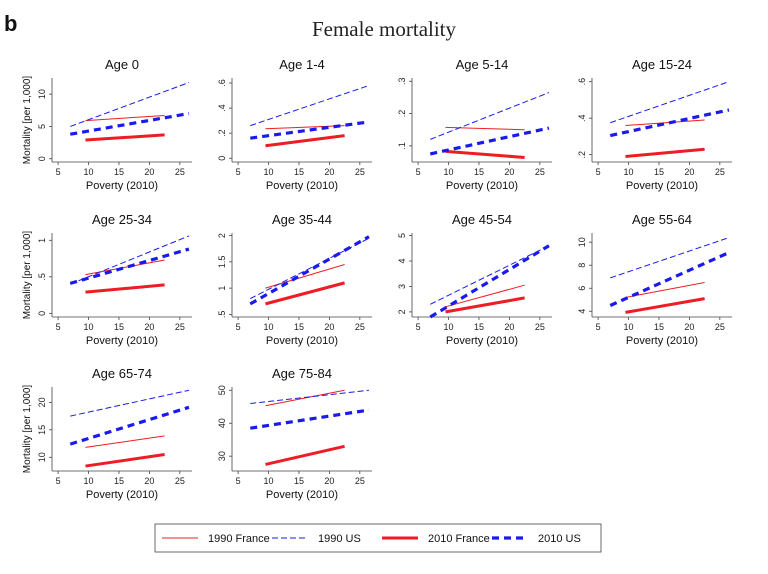 The image size is (768, 574). What do you see at coordinates (222, 390) in the screenshot?
I see `y-tick-label: 50` at bounding box center [222, 390].